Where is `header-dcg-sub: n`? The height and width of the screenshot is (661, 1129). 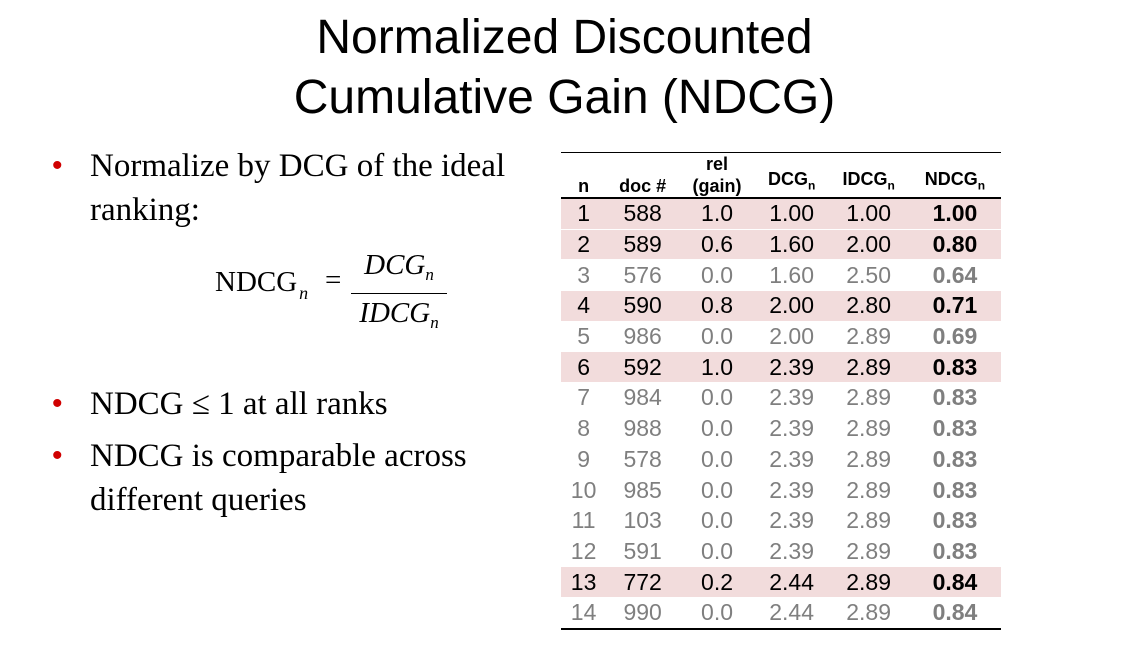
header-dcg-sub: n is located at coordinates (811, 186).